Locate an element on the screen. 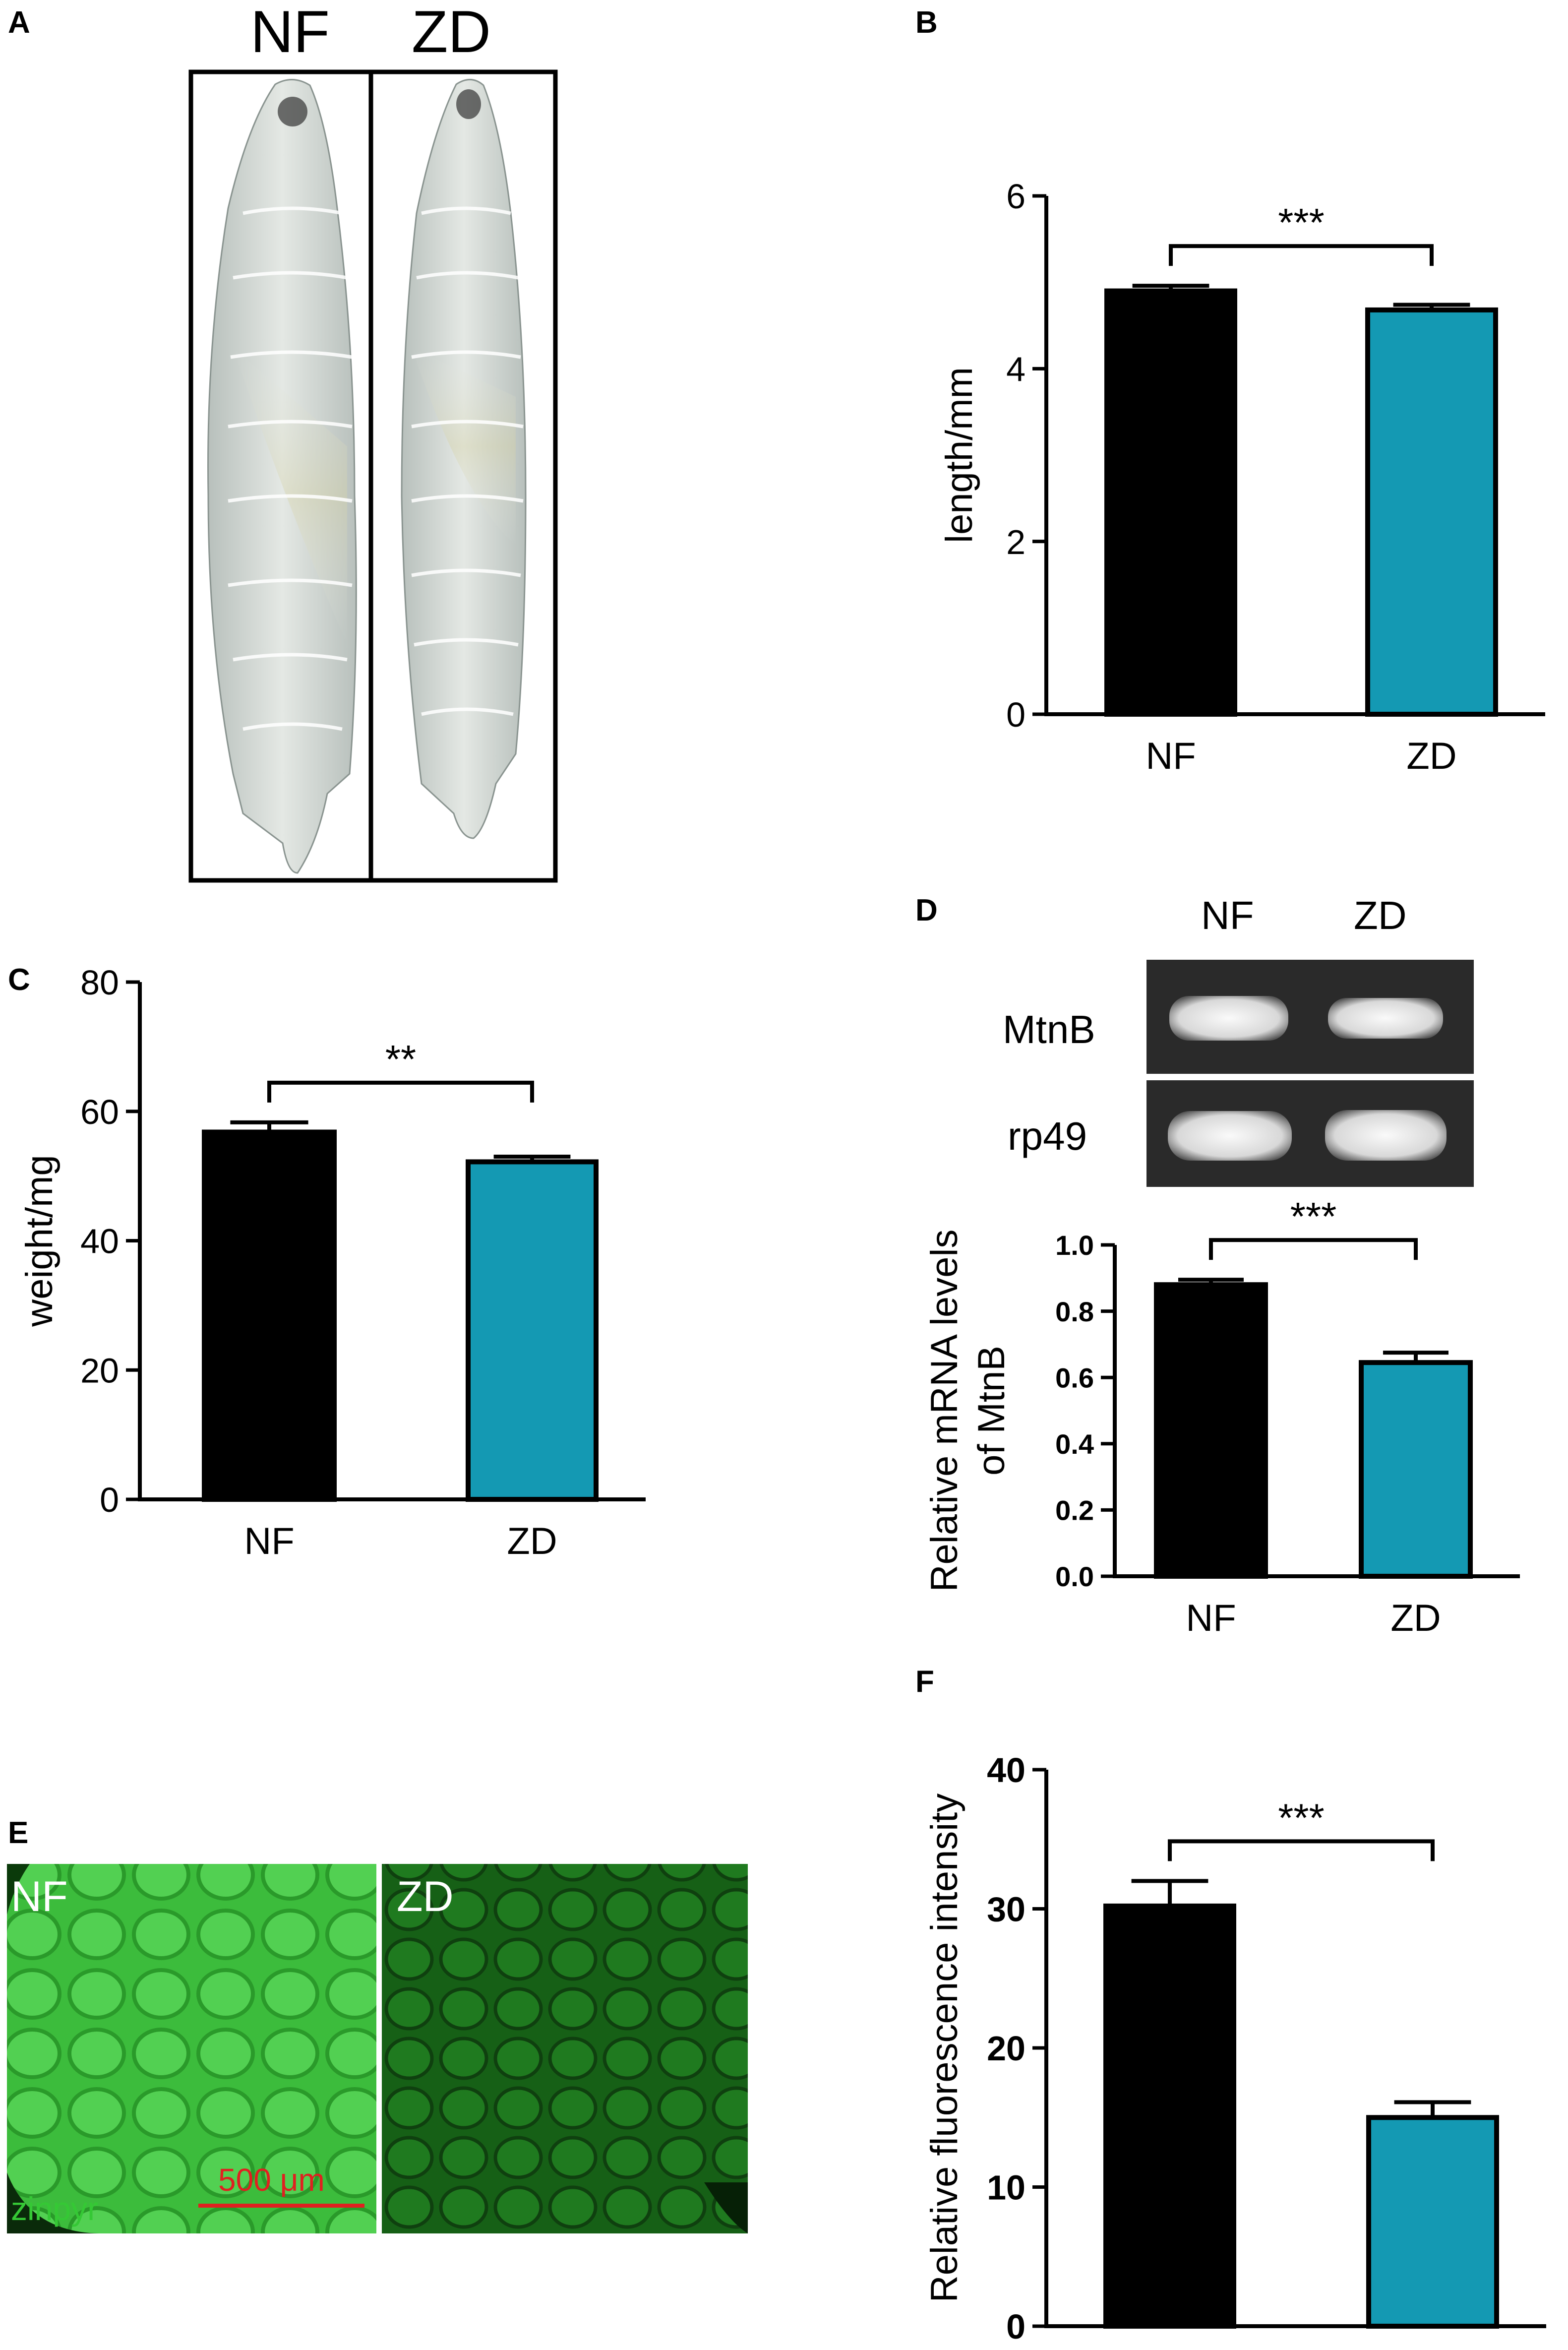  chart-d-y-tick-label: 1.0 is located at coordinates (1074, 1246).